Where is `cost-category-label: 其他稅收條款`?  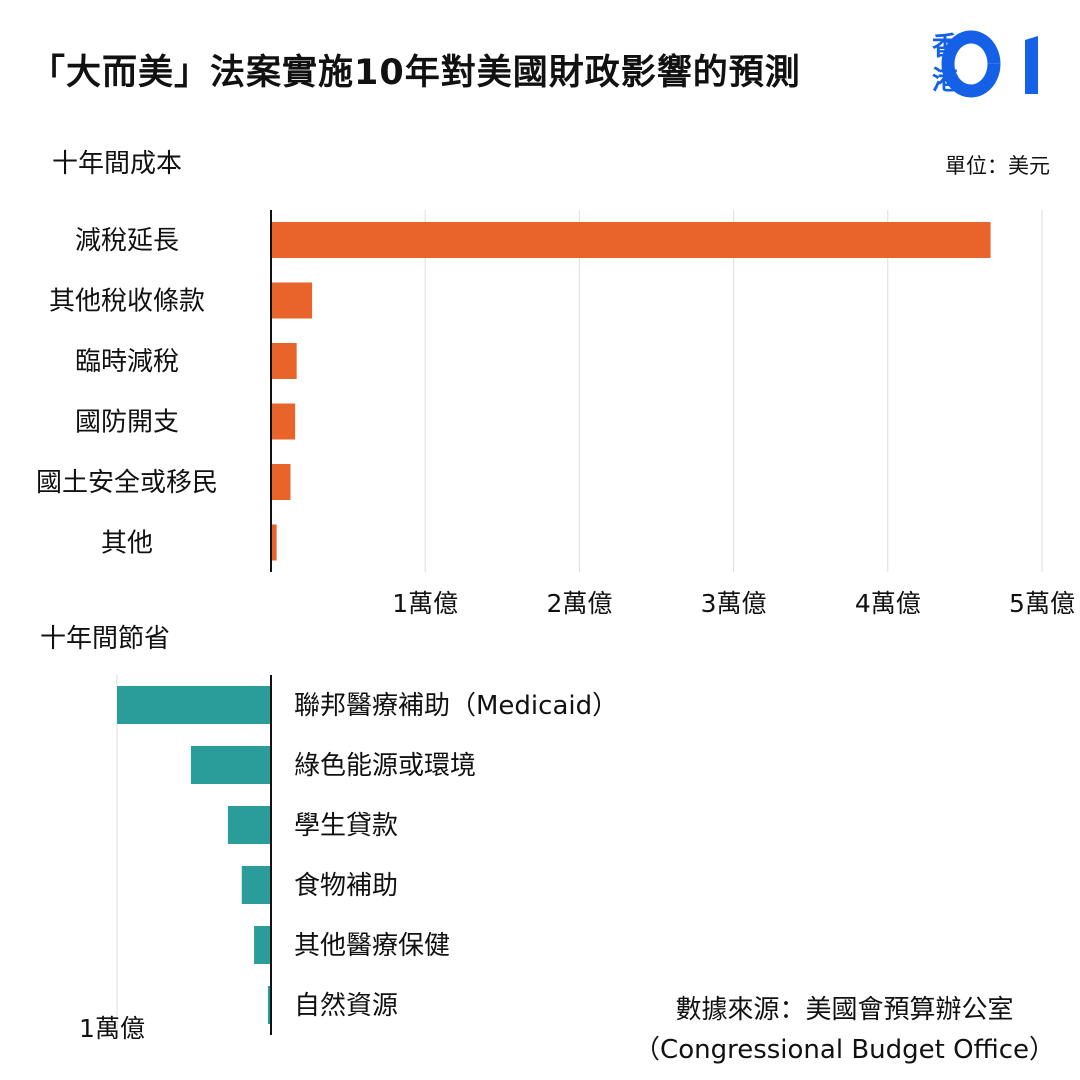
cost-category-label: 其他稅收條款 is located at coordinates (127, 302).